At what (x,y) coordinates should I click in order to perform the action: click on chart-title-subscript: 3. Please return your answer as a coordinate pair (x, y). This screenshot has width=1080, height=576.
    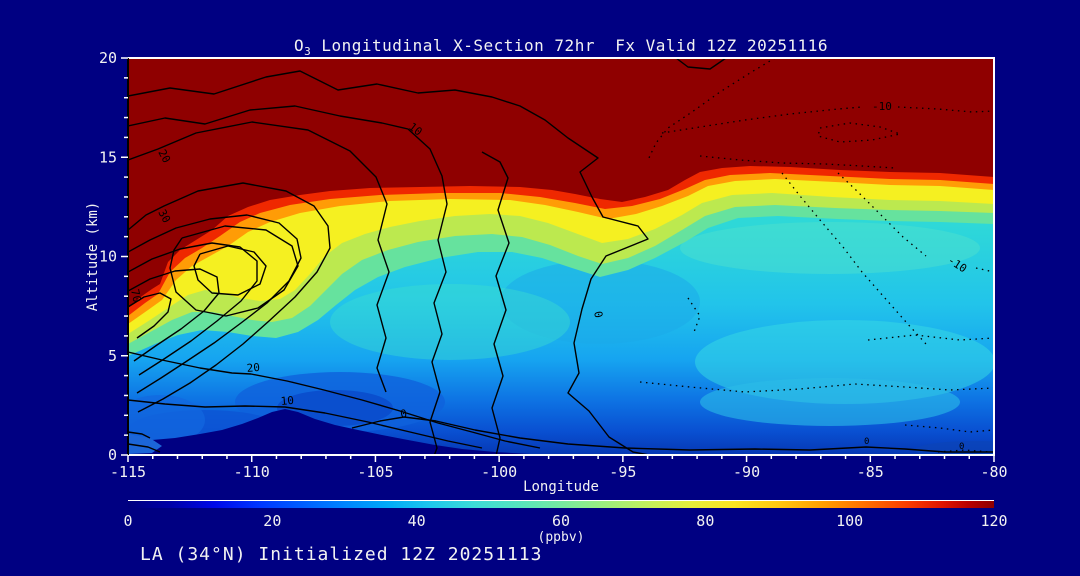
    Looking at the image, I should click on (308, 52).